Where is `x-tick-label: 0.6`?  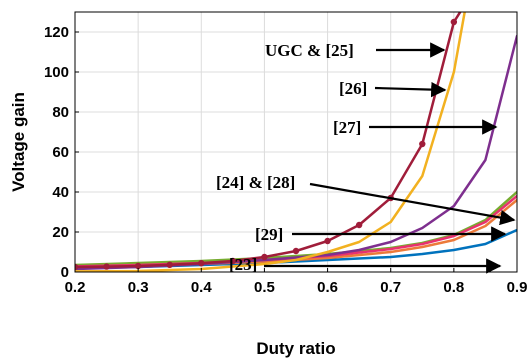
x-tick-label: 0.6 is located at coordinates (327, 287).